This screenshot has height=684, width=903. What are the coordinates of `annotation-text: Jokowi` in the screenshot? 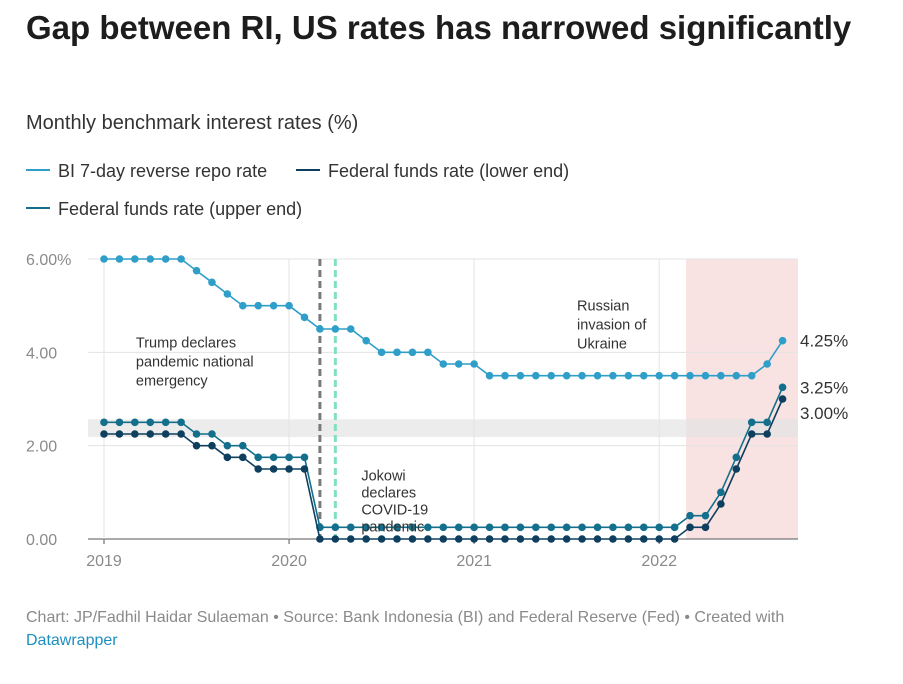 It's located at (383, 477).